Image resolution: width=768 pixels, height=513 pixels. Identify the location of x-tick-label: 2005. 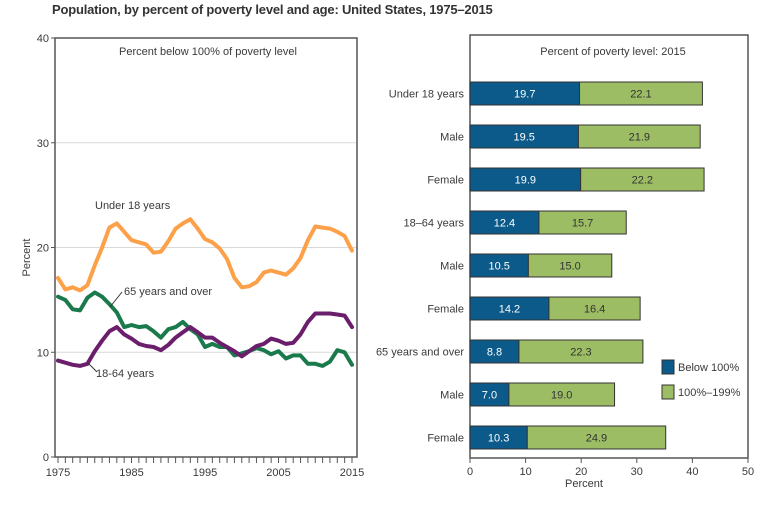
(278, 473).